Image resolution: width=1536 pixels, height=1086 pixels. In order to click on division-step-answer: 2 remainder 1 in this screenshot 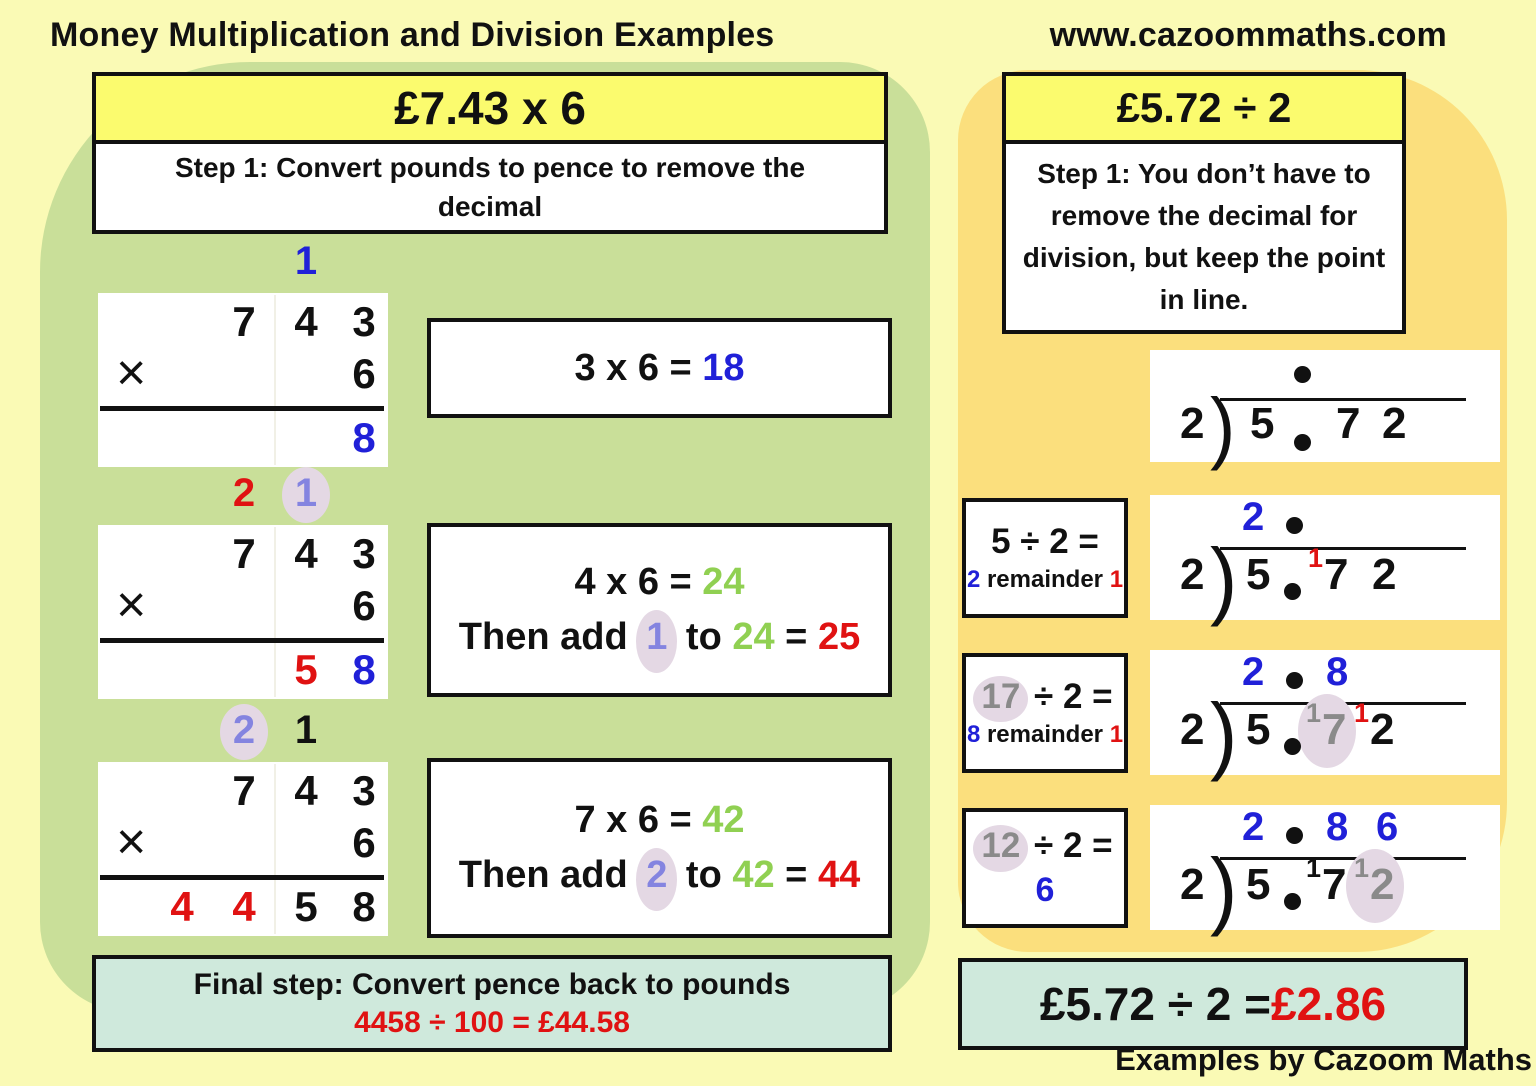, I will do `click(1044, 580)`.